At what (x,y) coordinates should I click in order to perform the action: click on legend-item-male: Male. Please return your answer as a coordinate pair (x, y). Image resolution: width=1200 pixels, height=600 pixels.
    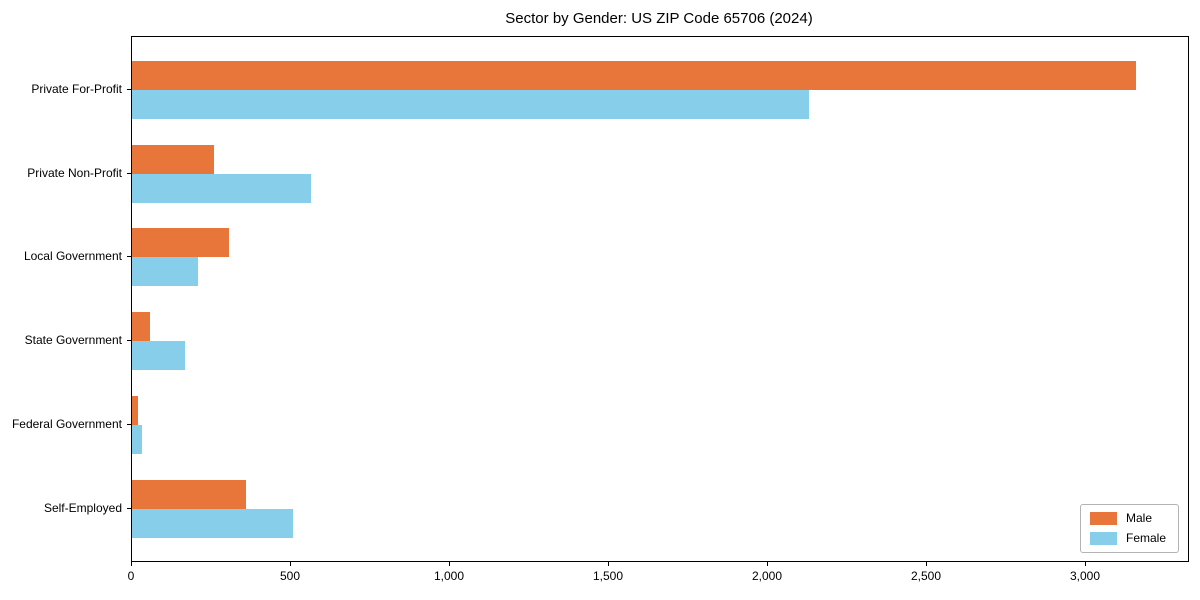
    Looking at the image, I should click on (1127, 518).